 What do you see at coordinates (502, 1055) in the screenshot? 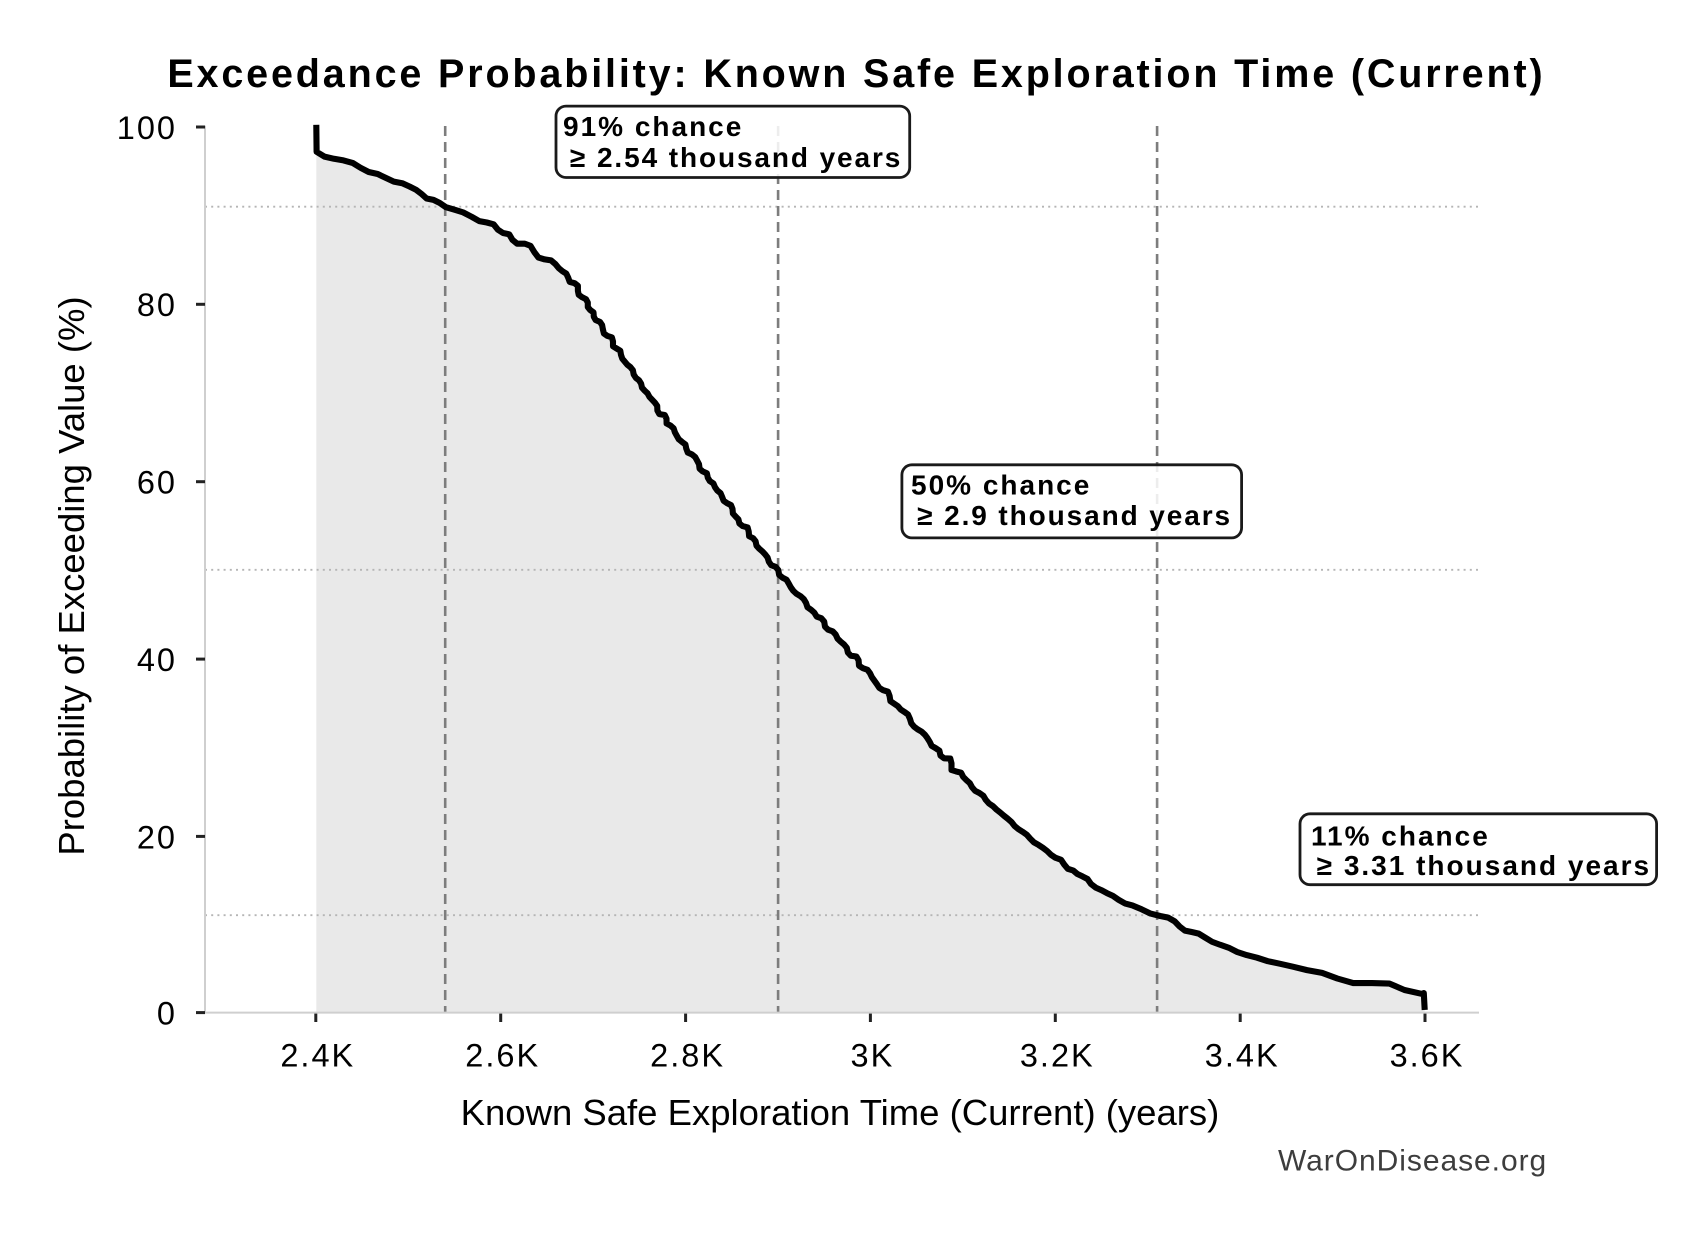
I see `svg-text: 2.6K` at bounding box center [502, 1055].